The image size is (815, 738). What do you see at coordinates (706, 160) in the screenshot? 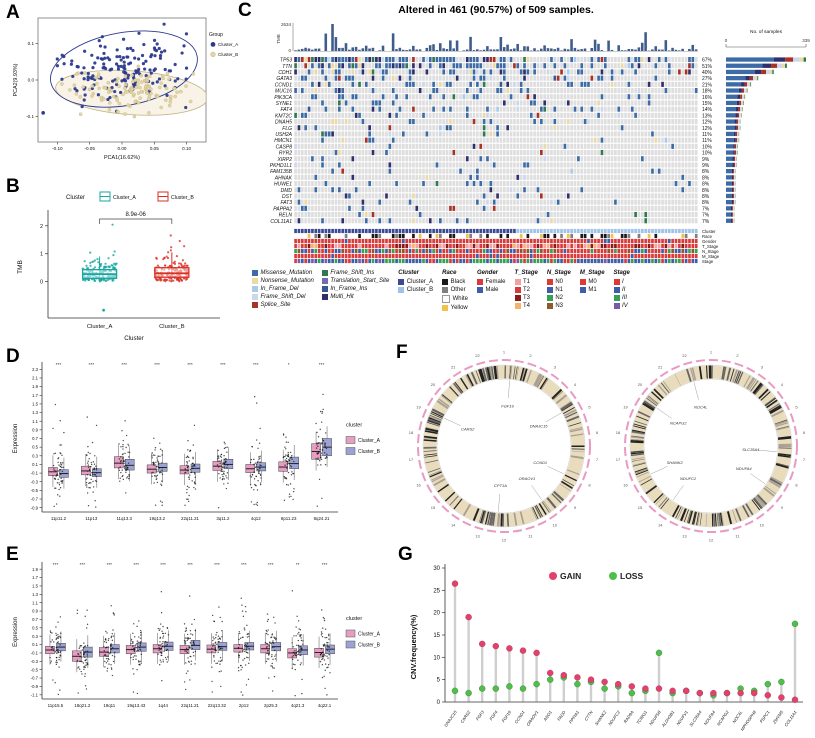
I see `svg-text: 9%` at bounding box center [706, 160].